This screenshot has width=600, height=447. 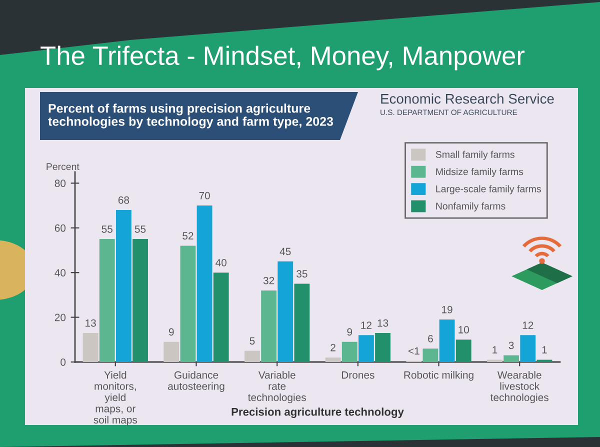 I want to click on legend-label: Nonfamily farms, so click(x=471, y=207).